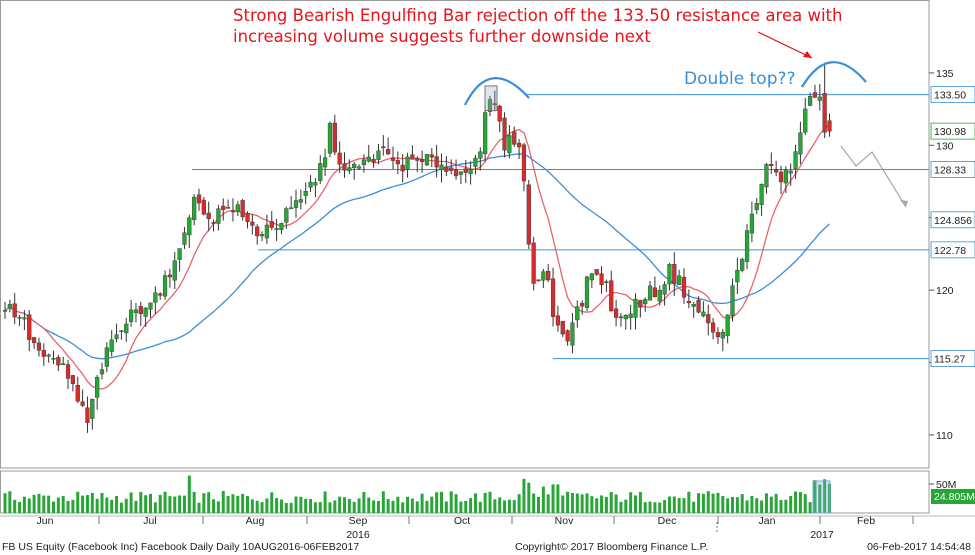 The image size is (975, 555). I want to click on level-tag-label: 122.78, so click(950, 251).